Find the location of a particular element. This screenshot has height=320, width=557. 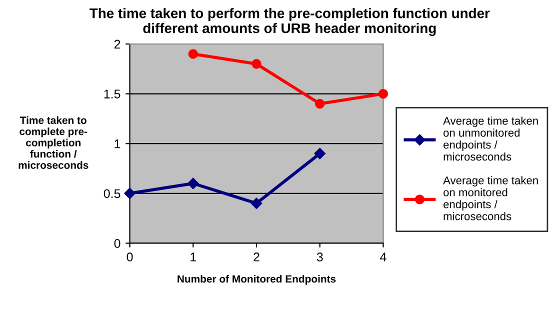

x-tick-label: 4 is located at coordinates (383, 257).